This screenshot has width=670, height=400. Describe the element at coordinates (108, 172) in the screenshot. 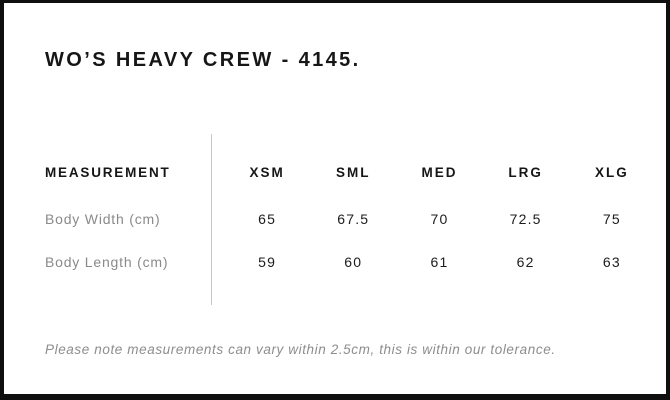

I see `measurement-column-header: MEASUREMENT` at that location.